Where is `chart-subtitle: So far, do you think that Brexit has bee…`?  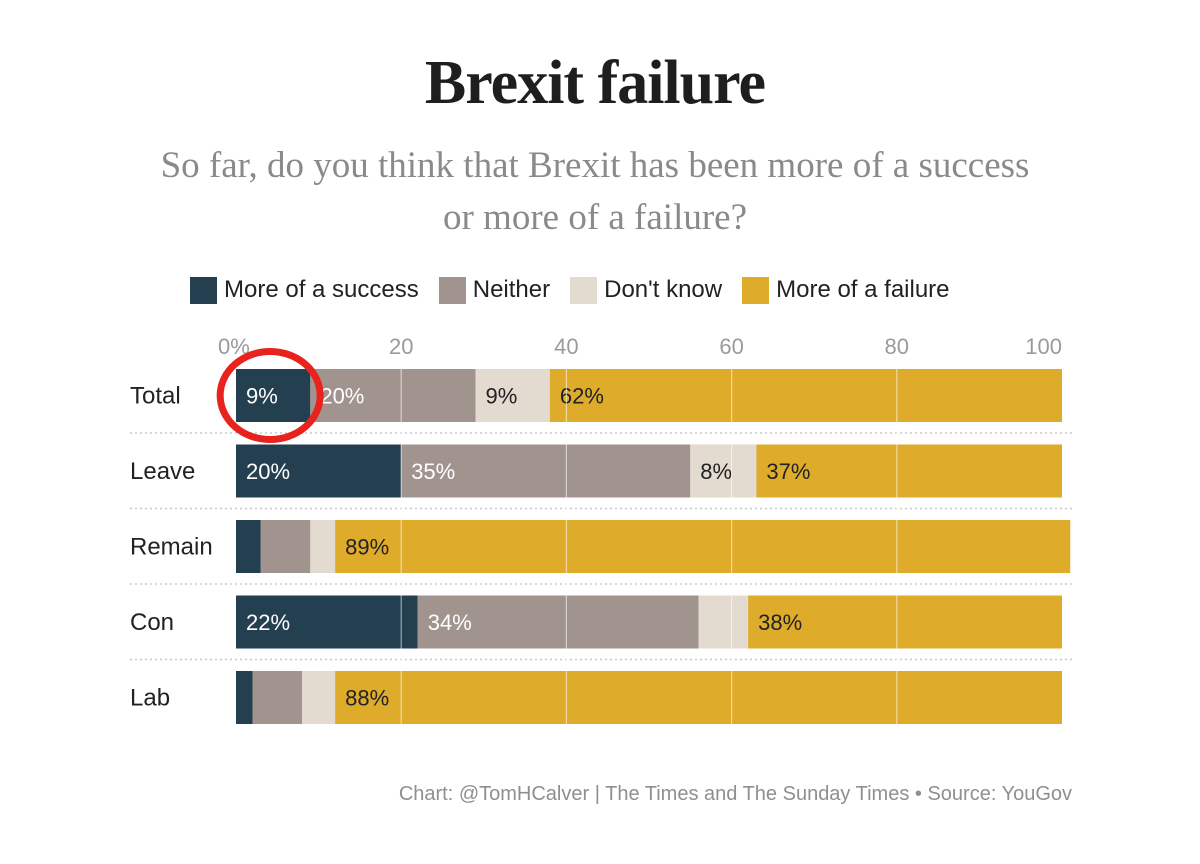
chart-subtitle: So far, do you think that Brexit has bee… is located at coordinates (595, 192).